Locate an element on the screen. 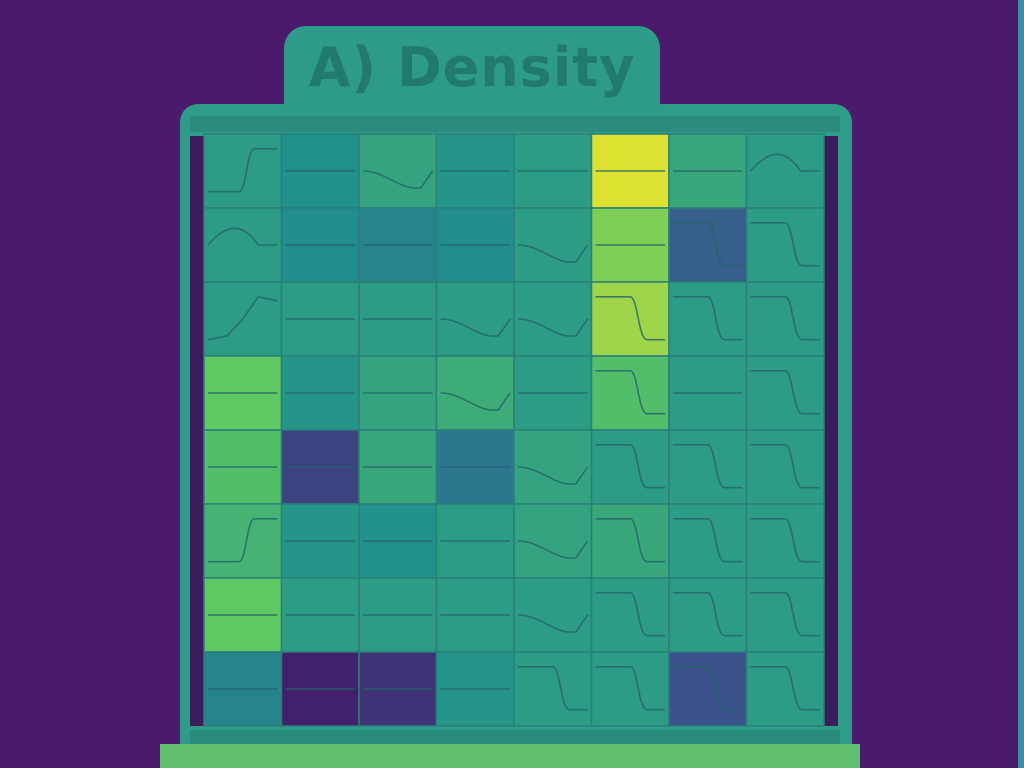 Image resolution: width=1024 pixels, height=768 pixels. window-edge is located at coordinates (1021, 384).